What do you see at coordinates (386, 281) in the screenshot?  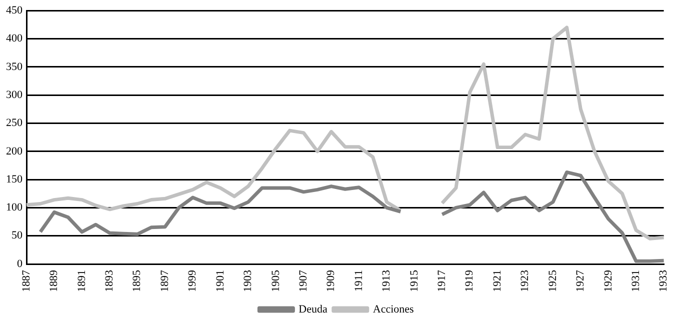 I see `x-tick-label: 1913` at bounding box center [386, 281].